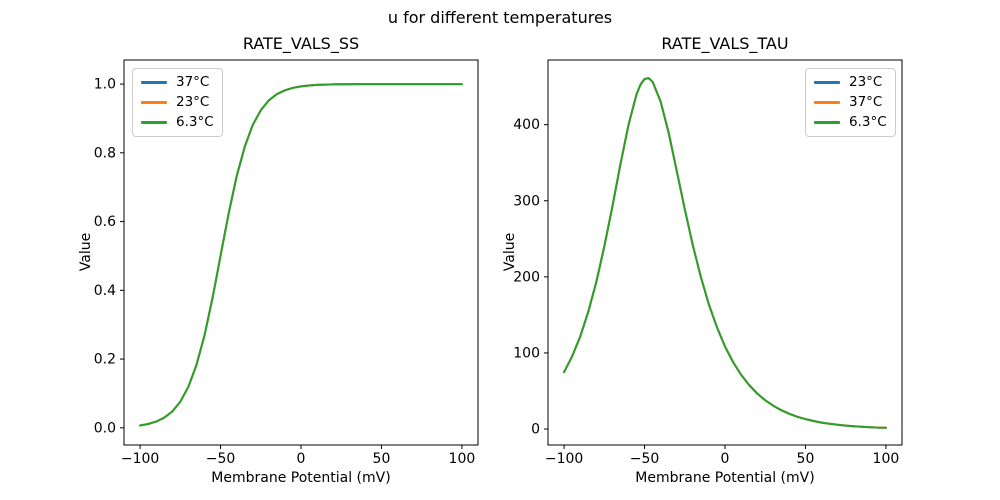  I want to click on y-tick-label: 0.8, so click(105, 153).